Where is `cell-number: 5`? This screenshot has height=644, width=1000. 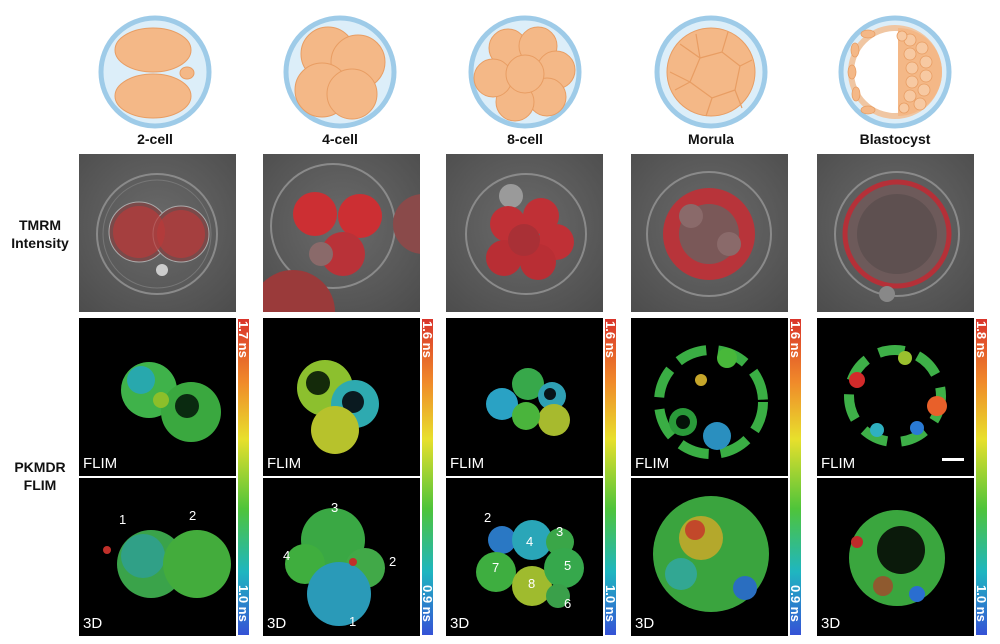
cell-number: 5 is located at coordinates (568, 565).